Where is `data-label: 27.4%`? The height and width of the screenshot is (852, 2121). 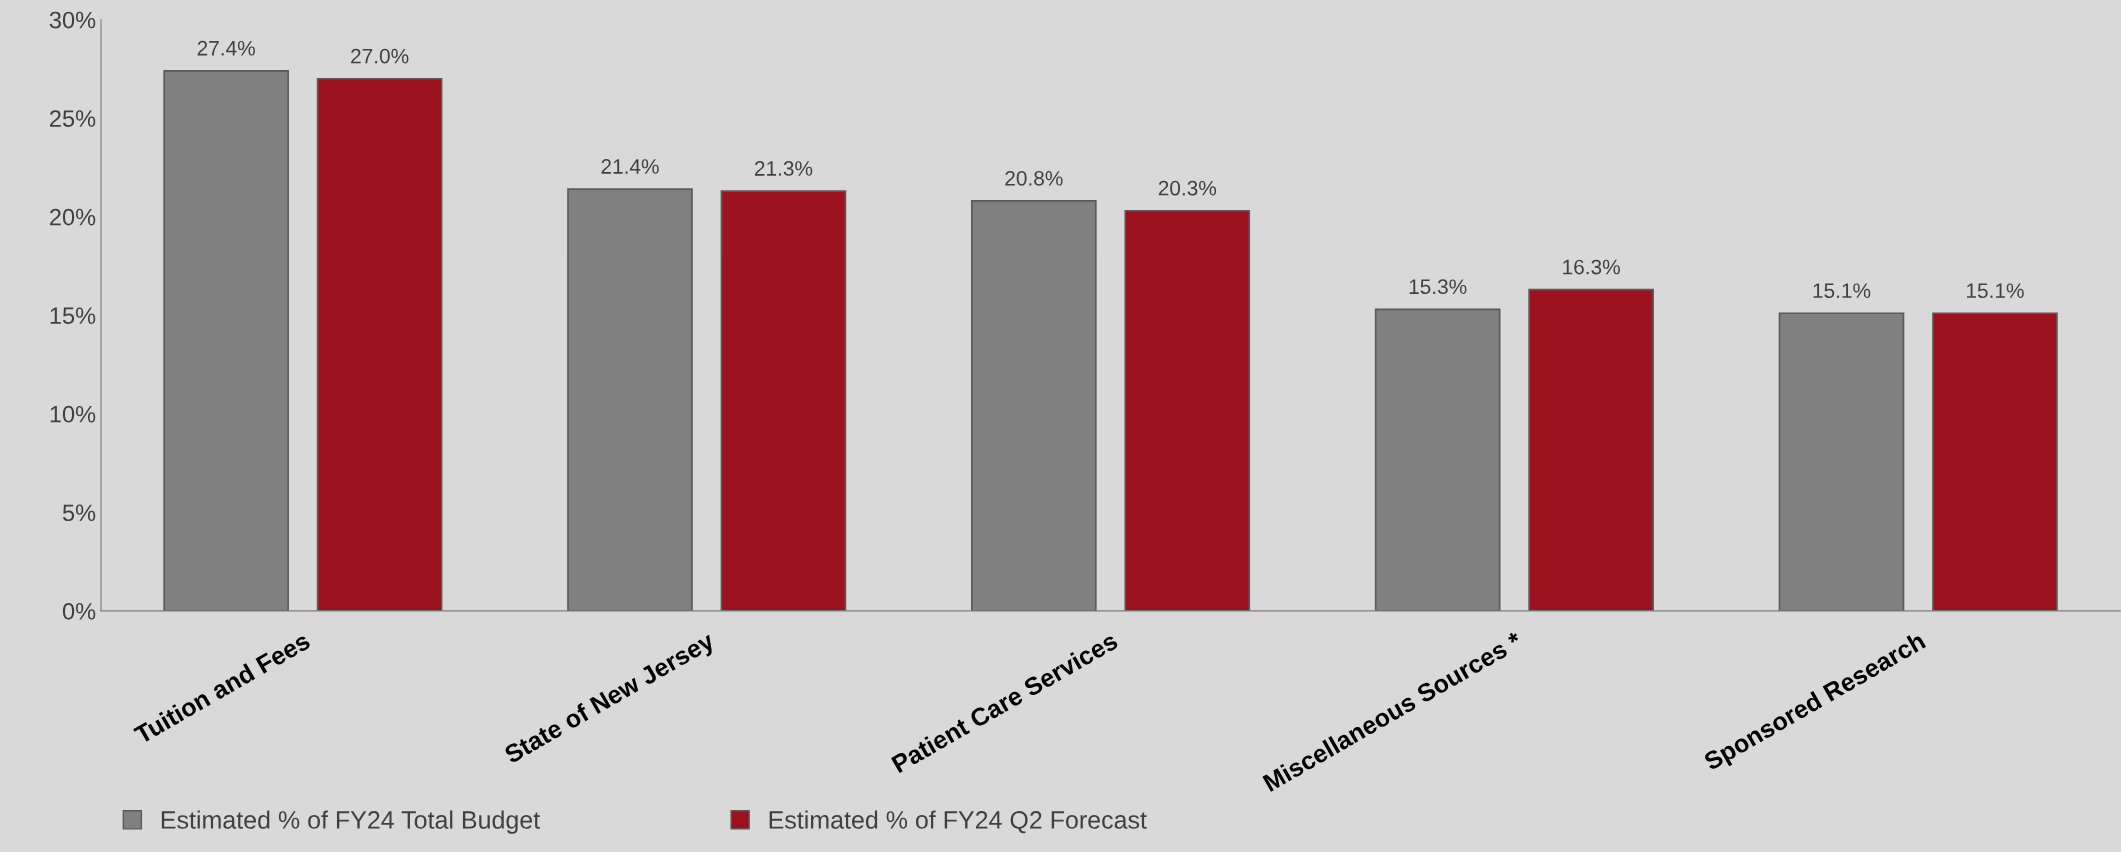
data-label: 27.4% is located at coordinates (226, 48).